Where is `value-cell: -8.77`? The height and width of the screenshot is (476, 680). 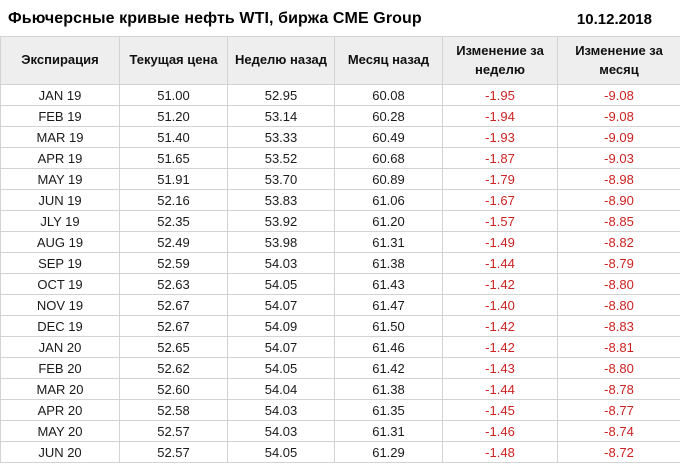
value-cell: -8.77 is located at coordinates (618, 410).